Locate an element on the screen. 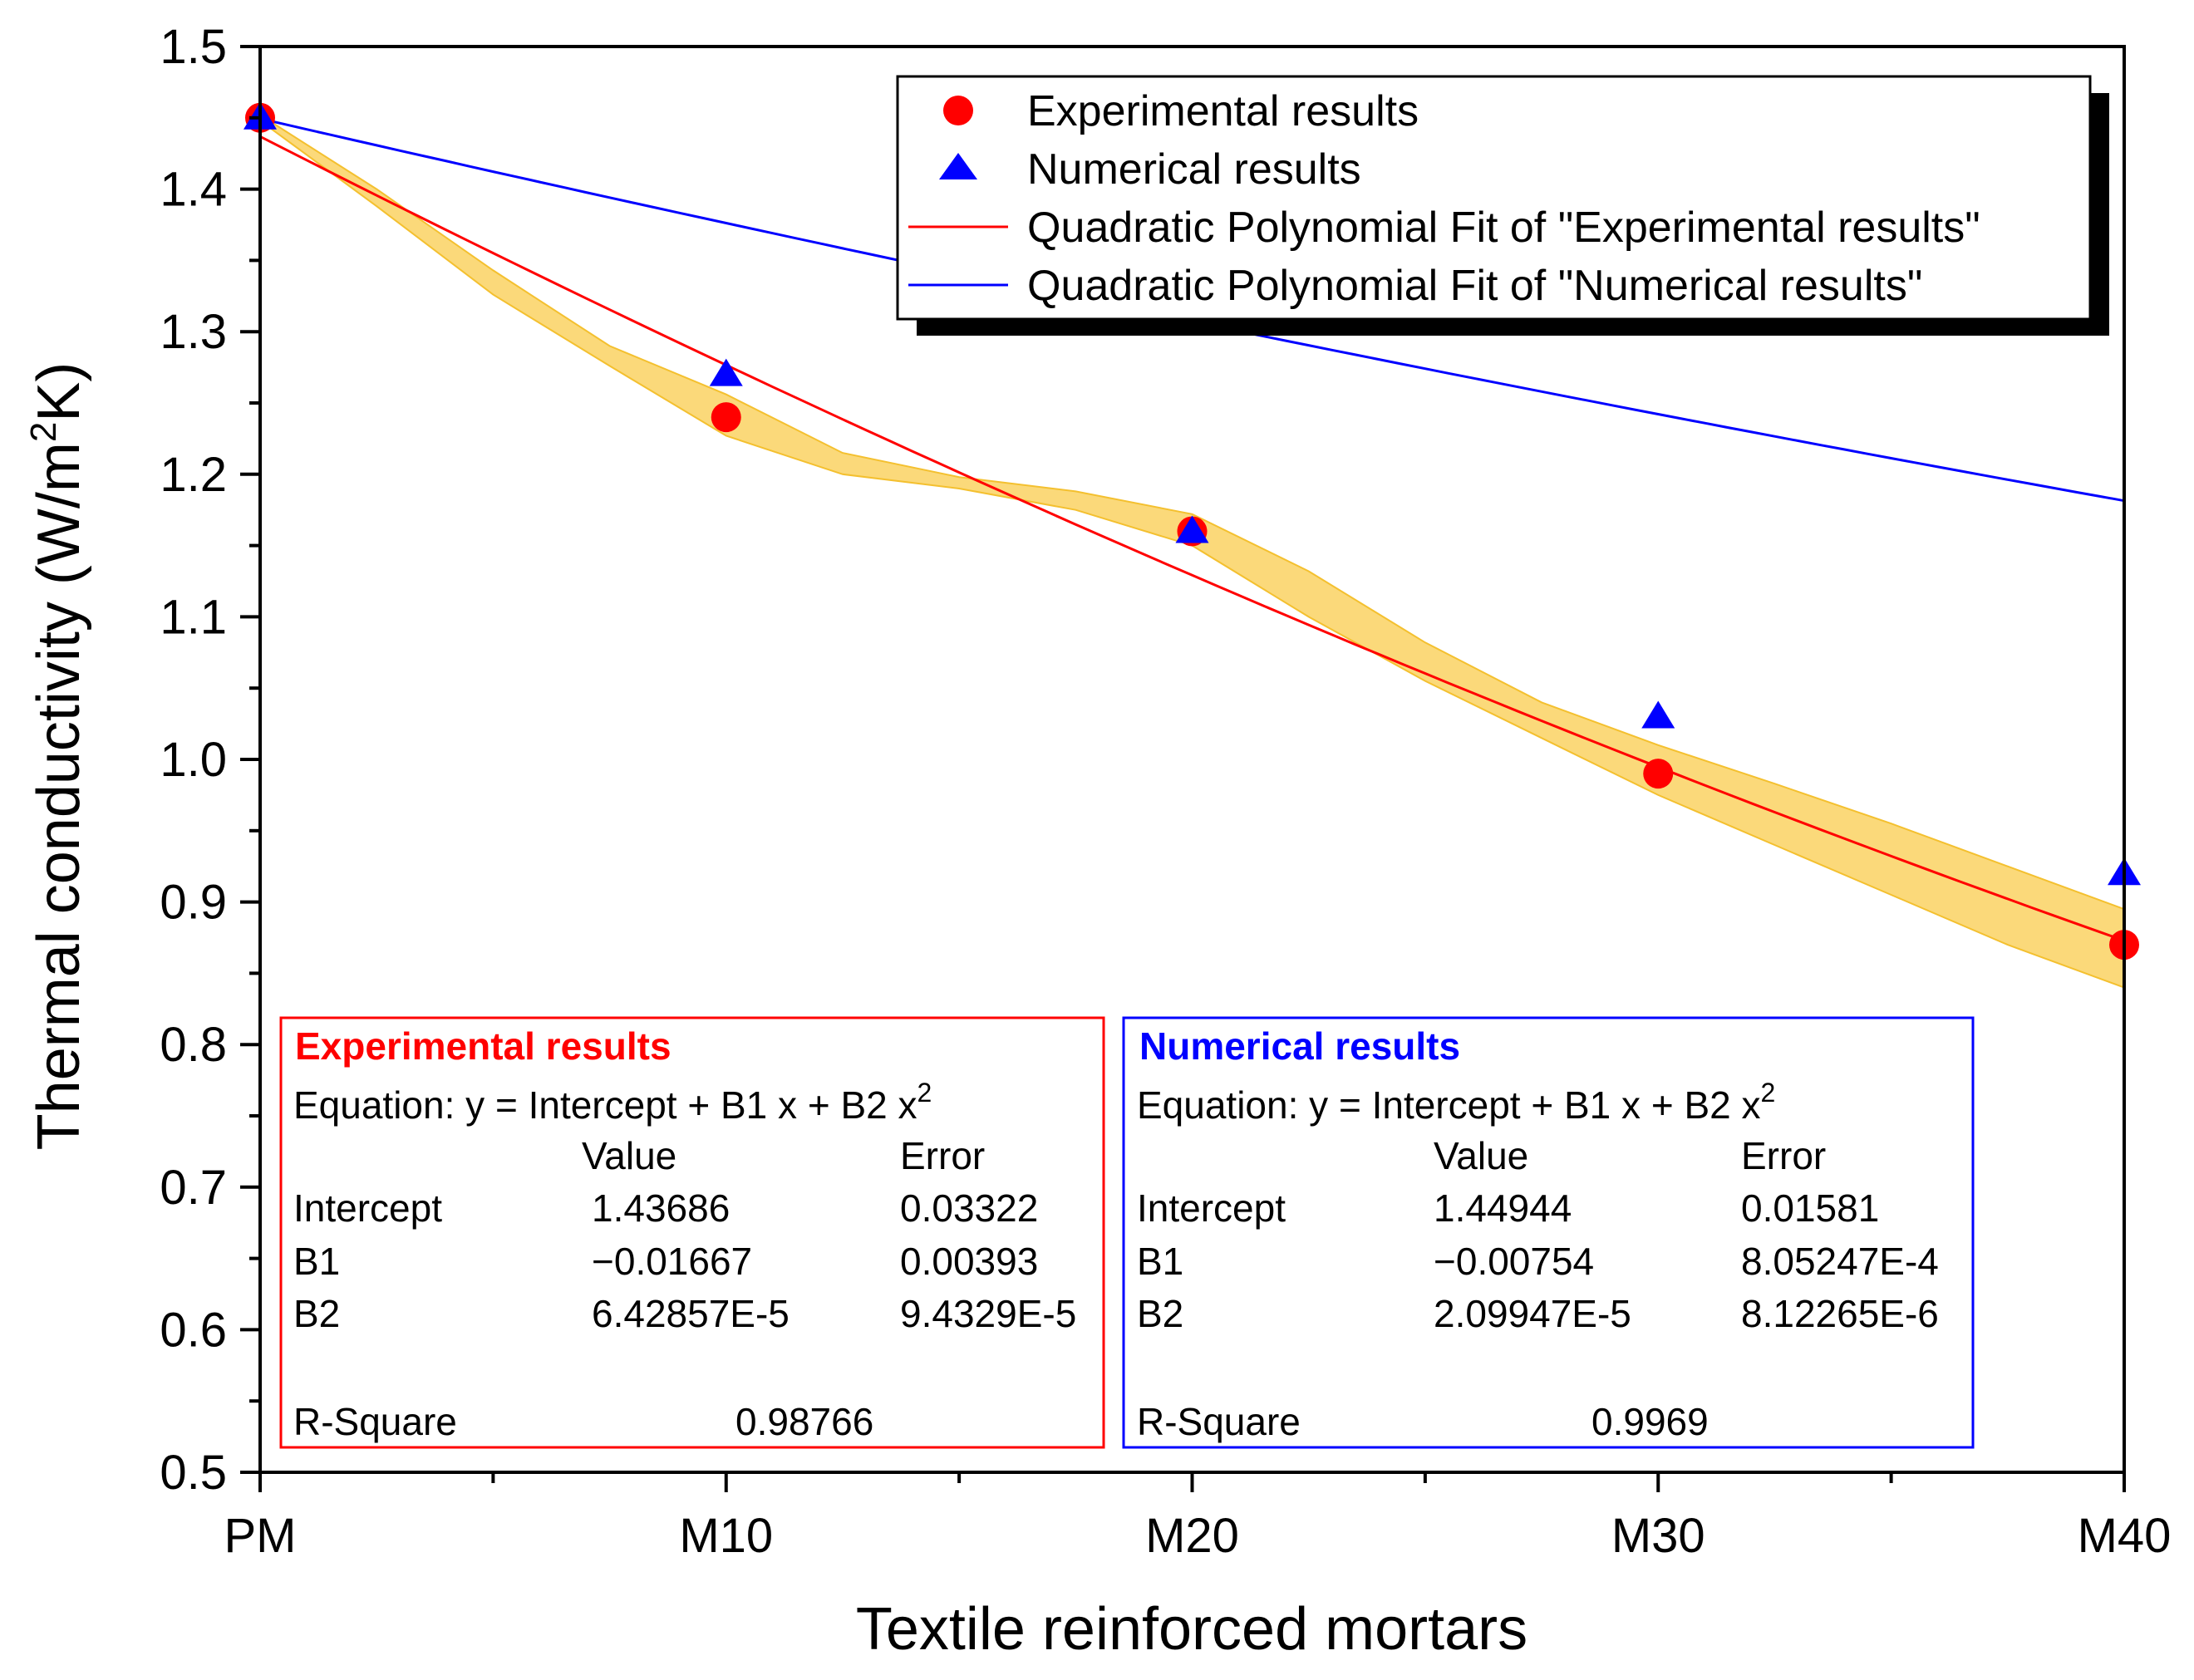 This screenshot has height=1680, width=2194. x-axis-title: Textile reinforced mortars is located at coordinates (1191, 1629).